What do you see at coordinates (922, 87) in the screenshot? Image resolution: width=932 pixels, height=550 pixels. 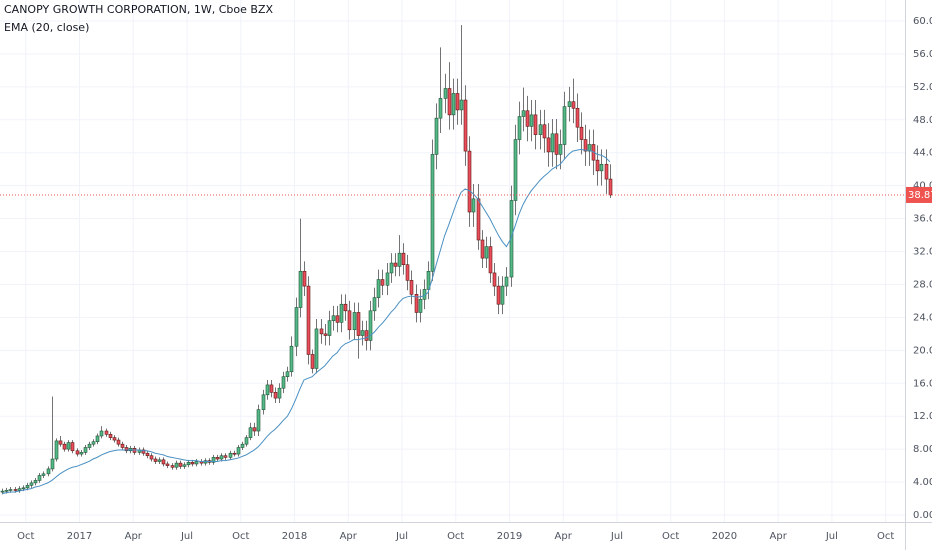 I see `y-tick-label: 52.00` at bounding box center [922, 87].